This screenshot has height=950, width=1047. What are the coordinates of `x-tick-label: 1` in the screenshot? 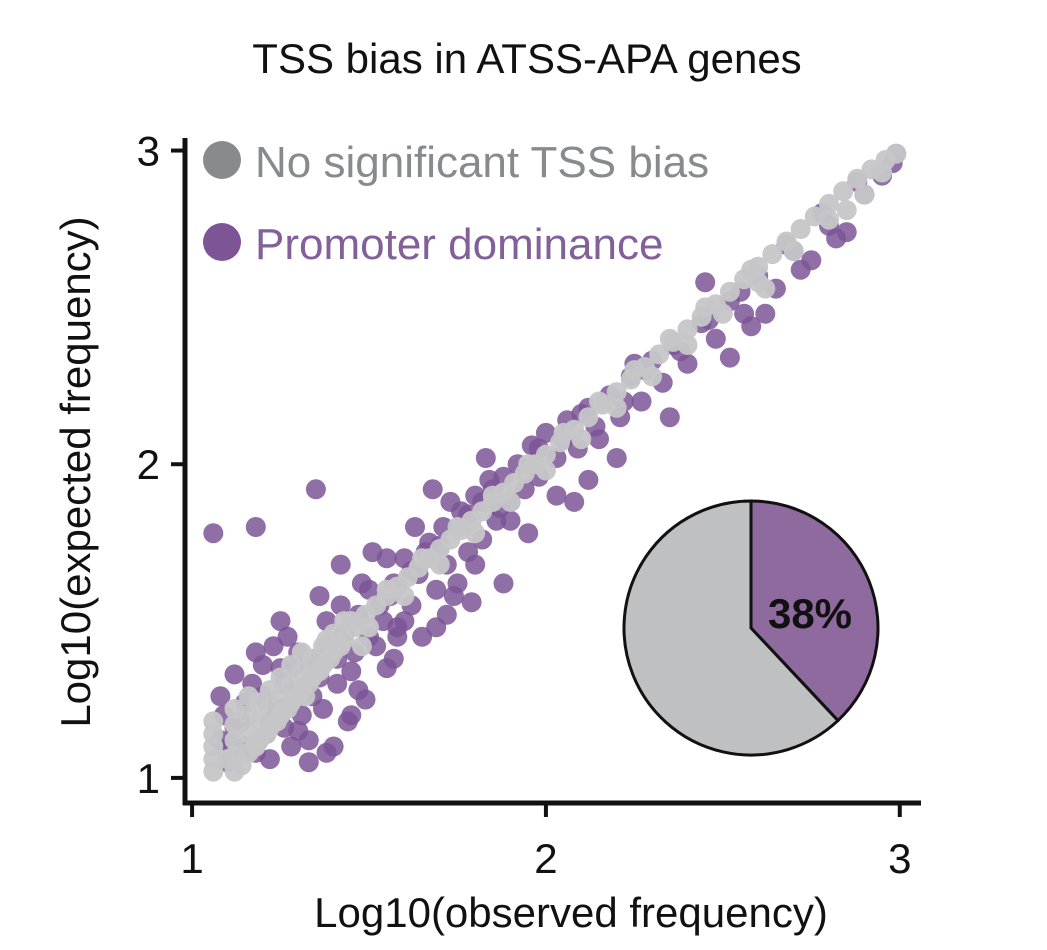 It's located at (191, 858).